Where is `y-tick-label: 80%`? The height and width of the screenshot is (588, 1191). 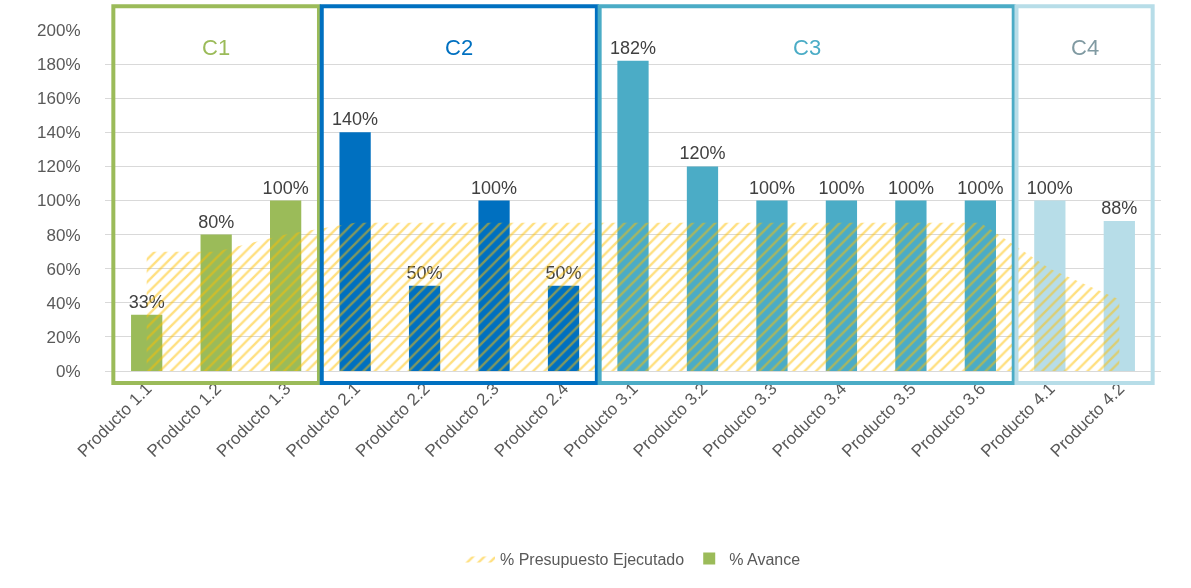 y-tick-label: 80% is located at coordinates (63, 235).